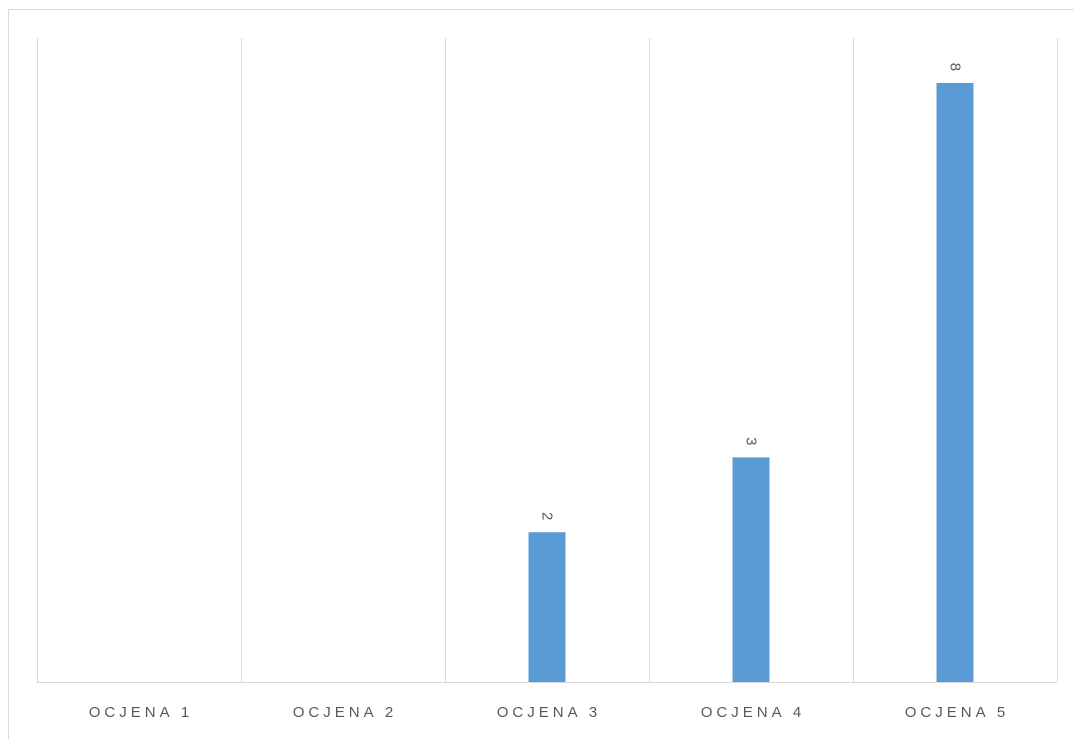 The width and height of the screenshot is (1074, 739). I want to click on data-label-3: 2, so click(547, 516).